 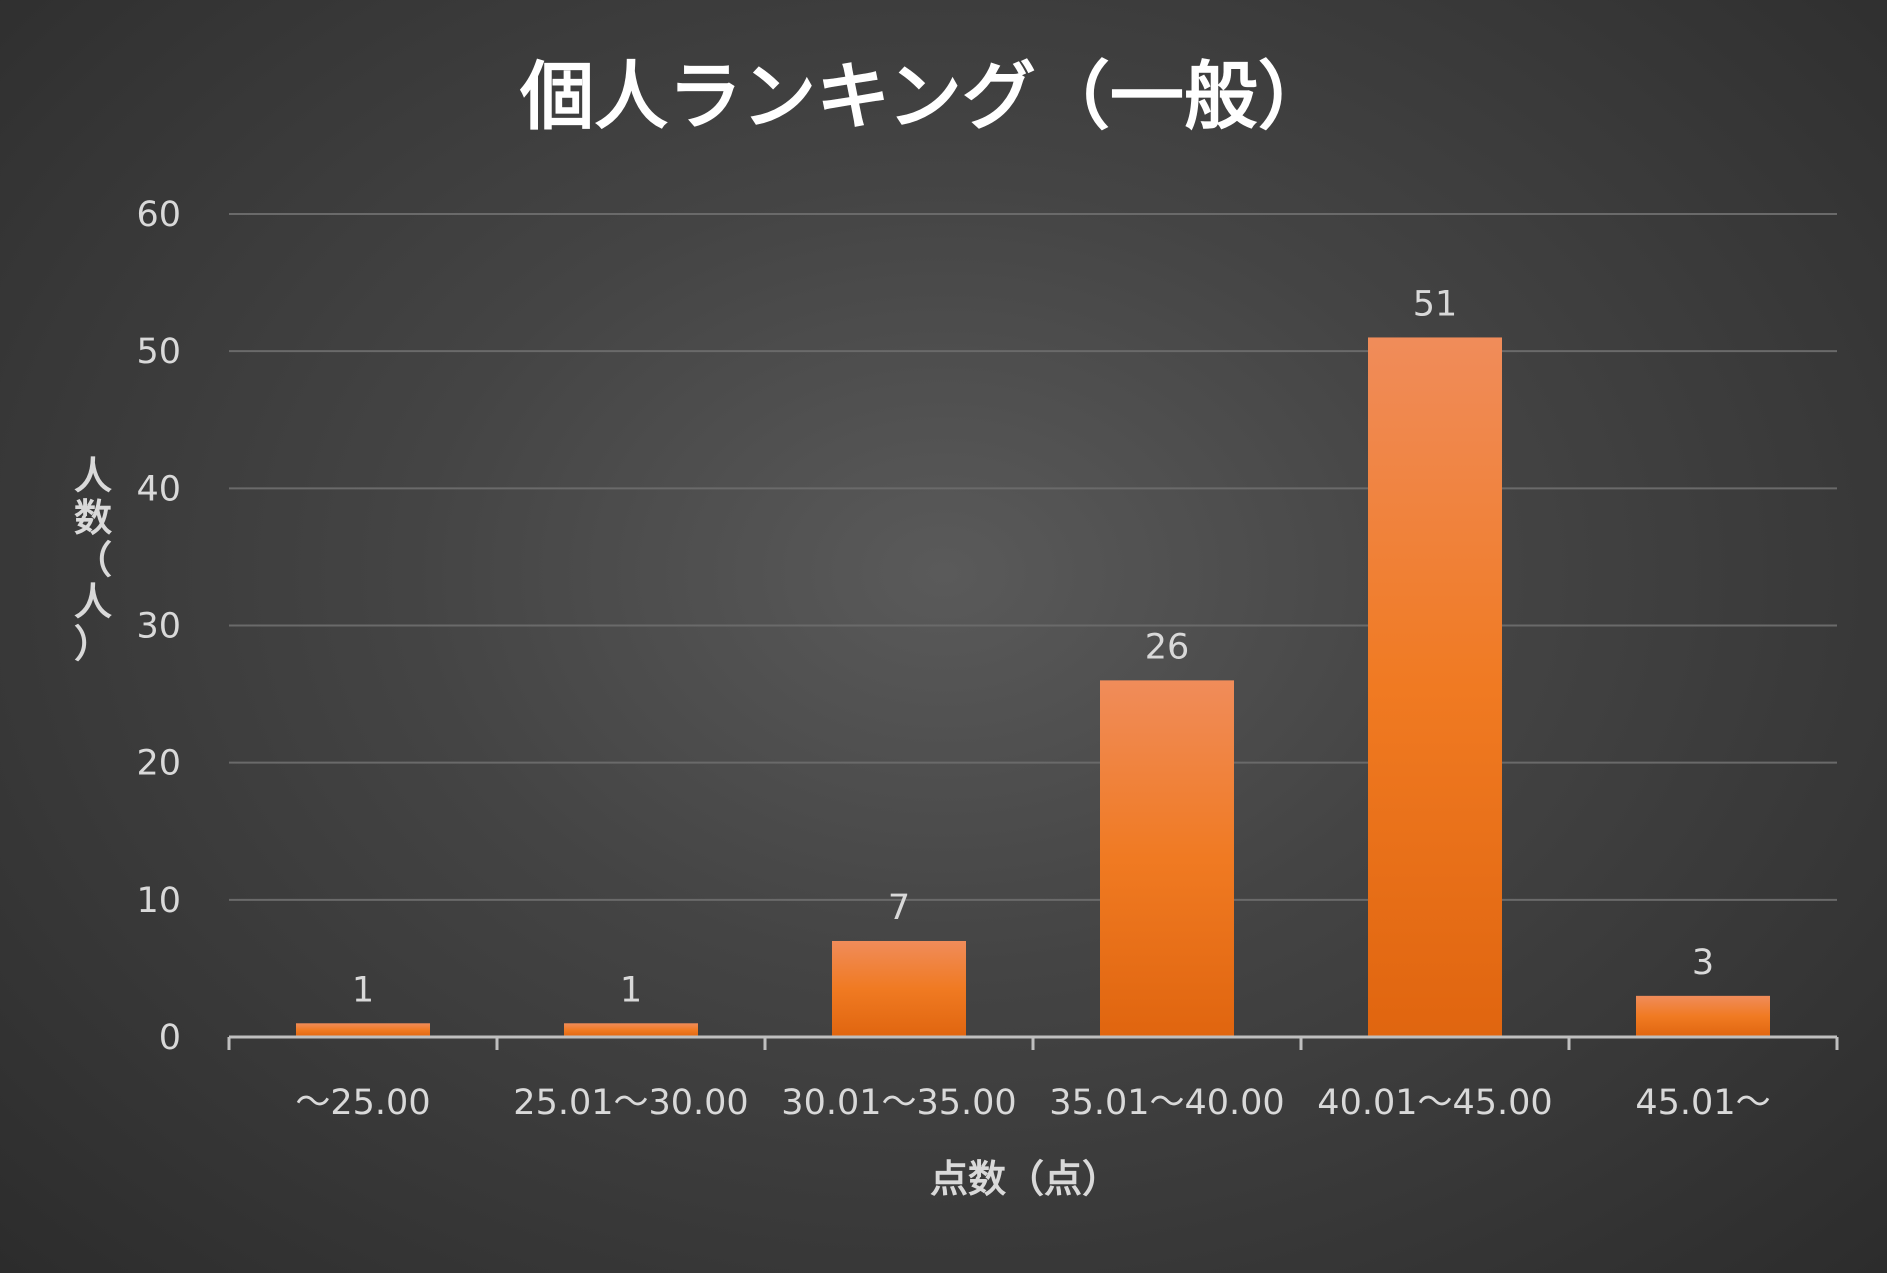 I want to click on x-category-label: 25.01～30.00, so click(x=630, y=1103).